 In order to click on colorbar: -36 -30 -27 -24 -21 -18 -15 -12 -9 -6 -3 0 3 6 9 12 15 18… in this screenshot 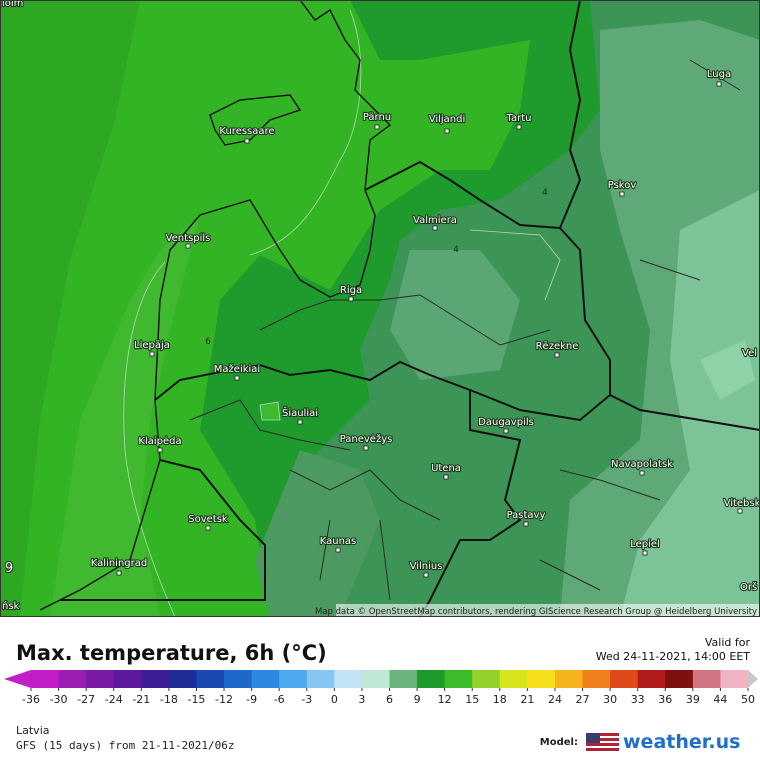, I will do `click(381, 688)`.